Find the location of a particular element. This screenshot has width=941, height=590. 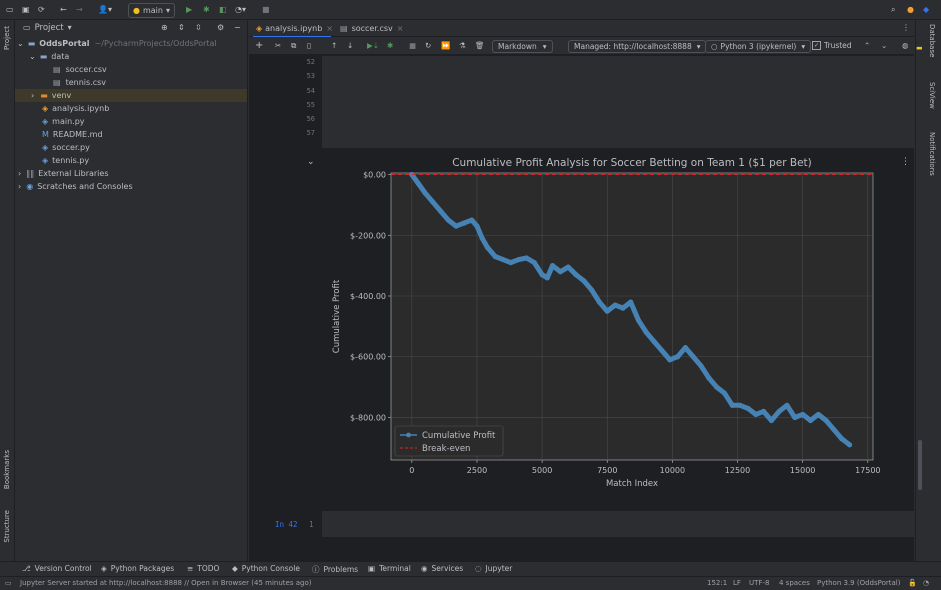

delete-icon: 🗑 is located at coordinates (480, 45).